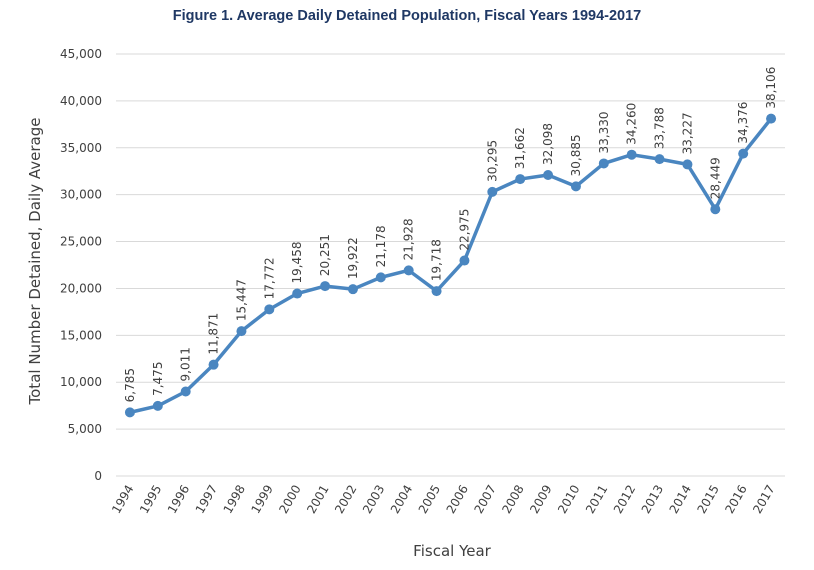 The image size is (814, 570). I want to click on y-tick-label: 5,000, so click(85, 429).